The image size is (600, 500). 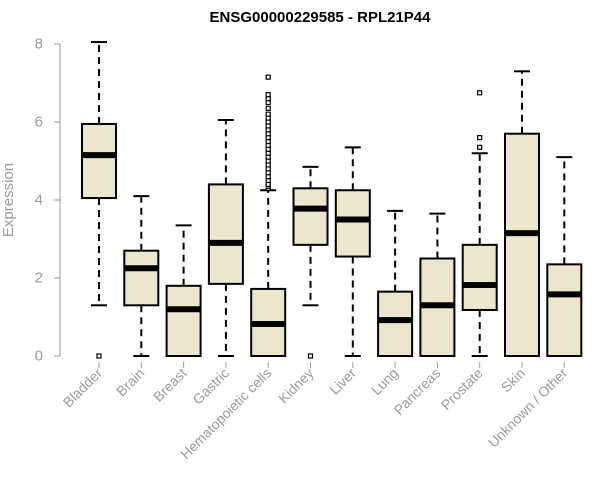 I want to click on box-liver, so click(x=352, y=251).